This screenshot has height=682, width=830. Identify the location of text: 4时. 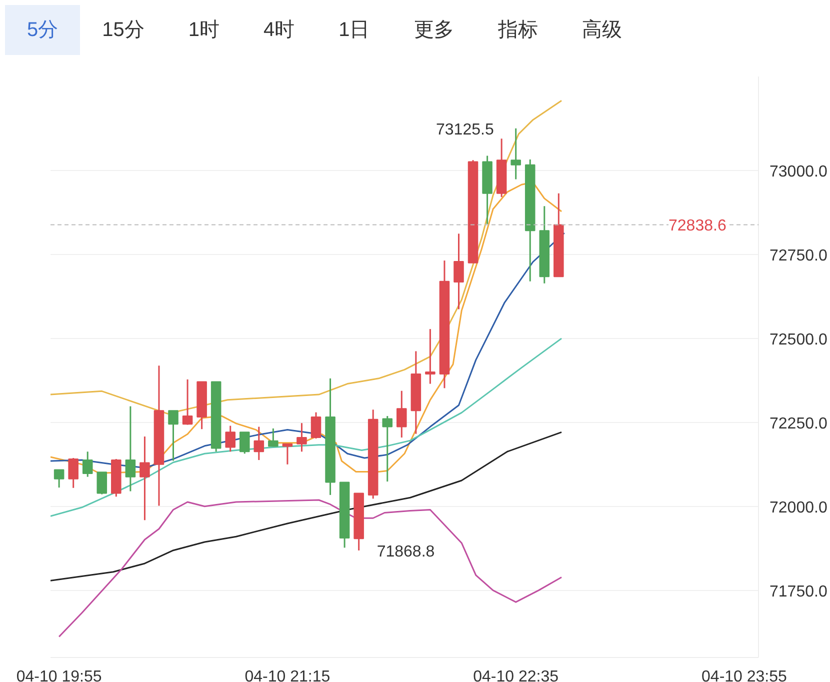
(279, 30).